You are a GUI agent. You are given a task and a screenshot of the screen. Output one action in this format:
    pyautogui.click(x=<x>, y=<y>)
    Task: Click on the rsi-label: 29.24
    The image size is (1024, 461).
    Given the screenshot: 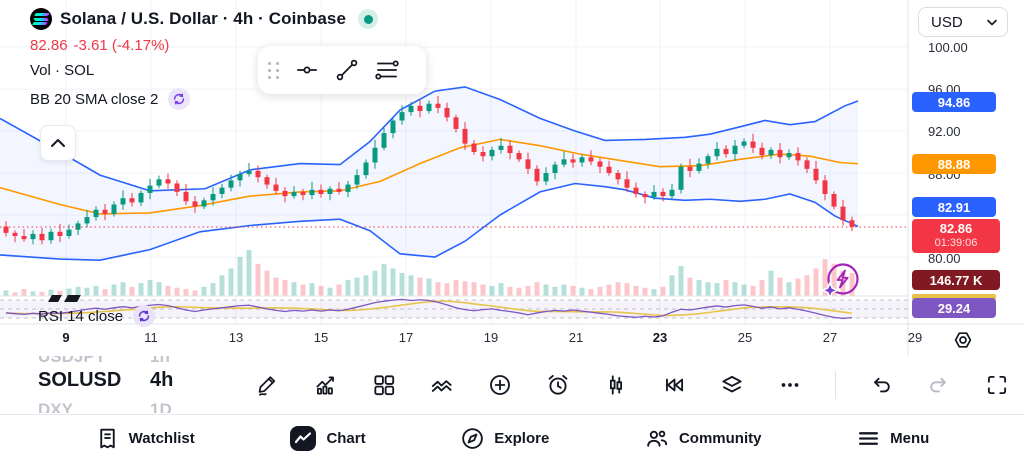 What is the action you would take?
    pyautogui.click(x=954, y=308)
    